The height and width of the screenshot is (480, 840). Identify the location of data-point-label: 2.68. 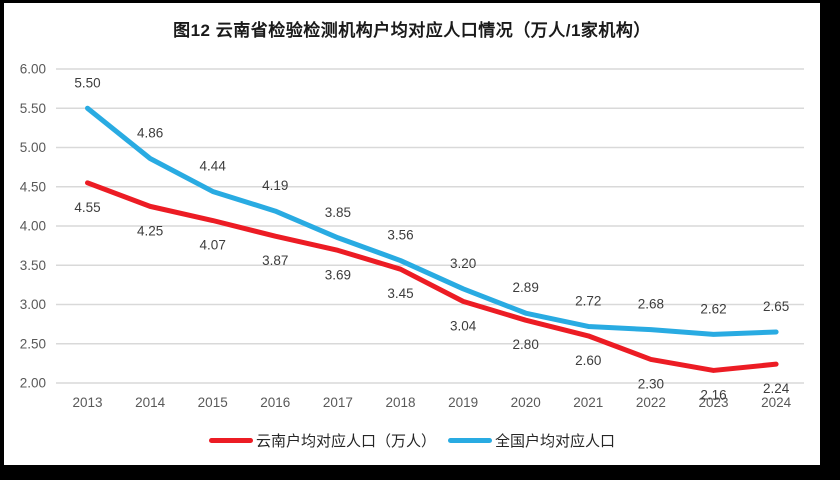
(651, 304).